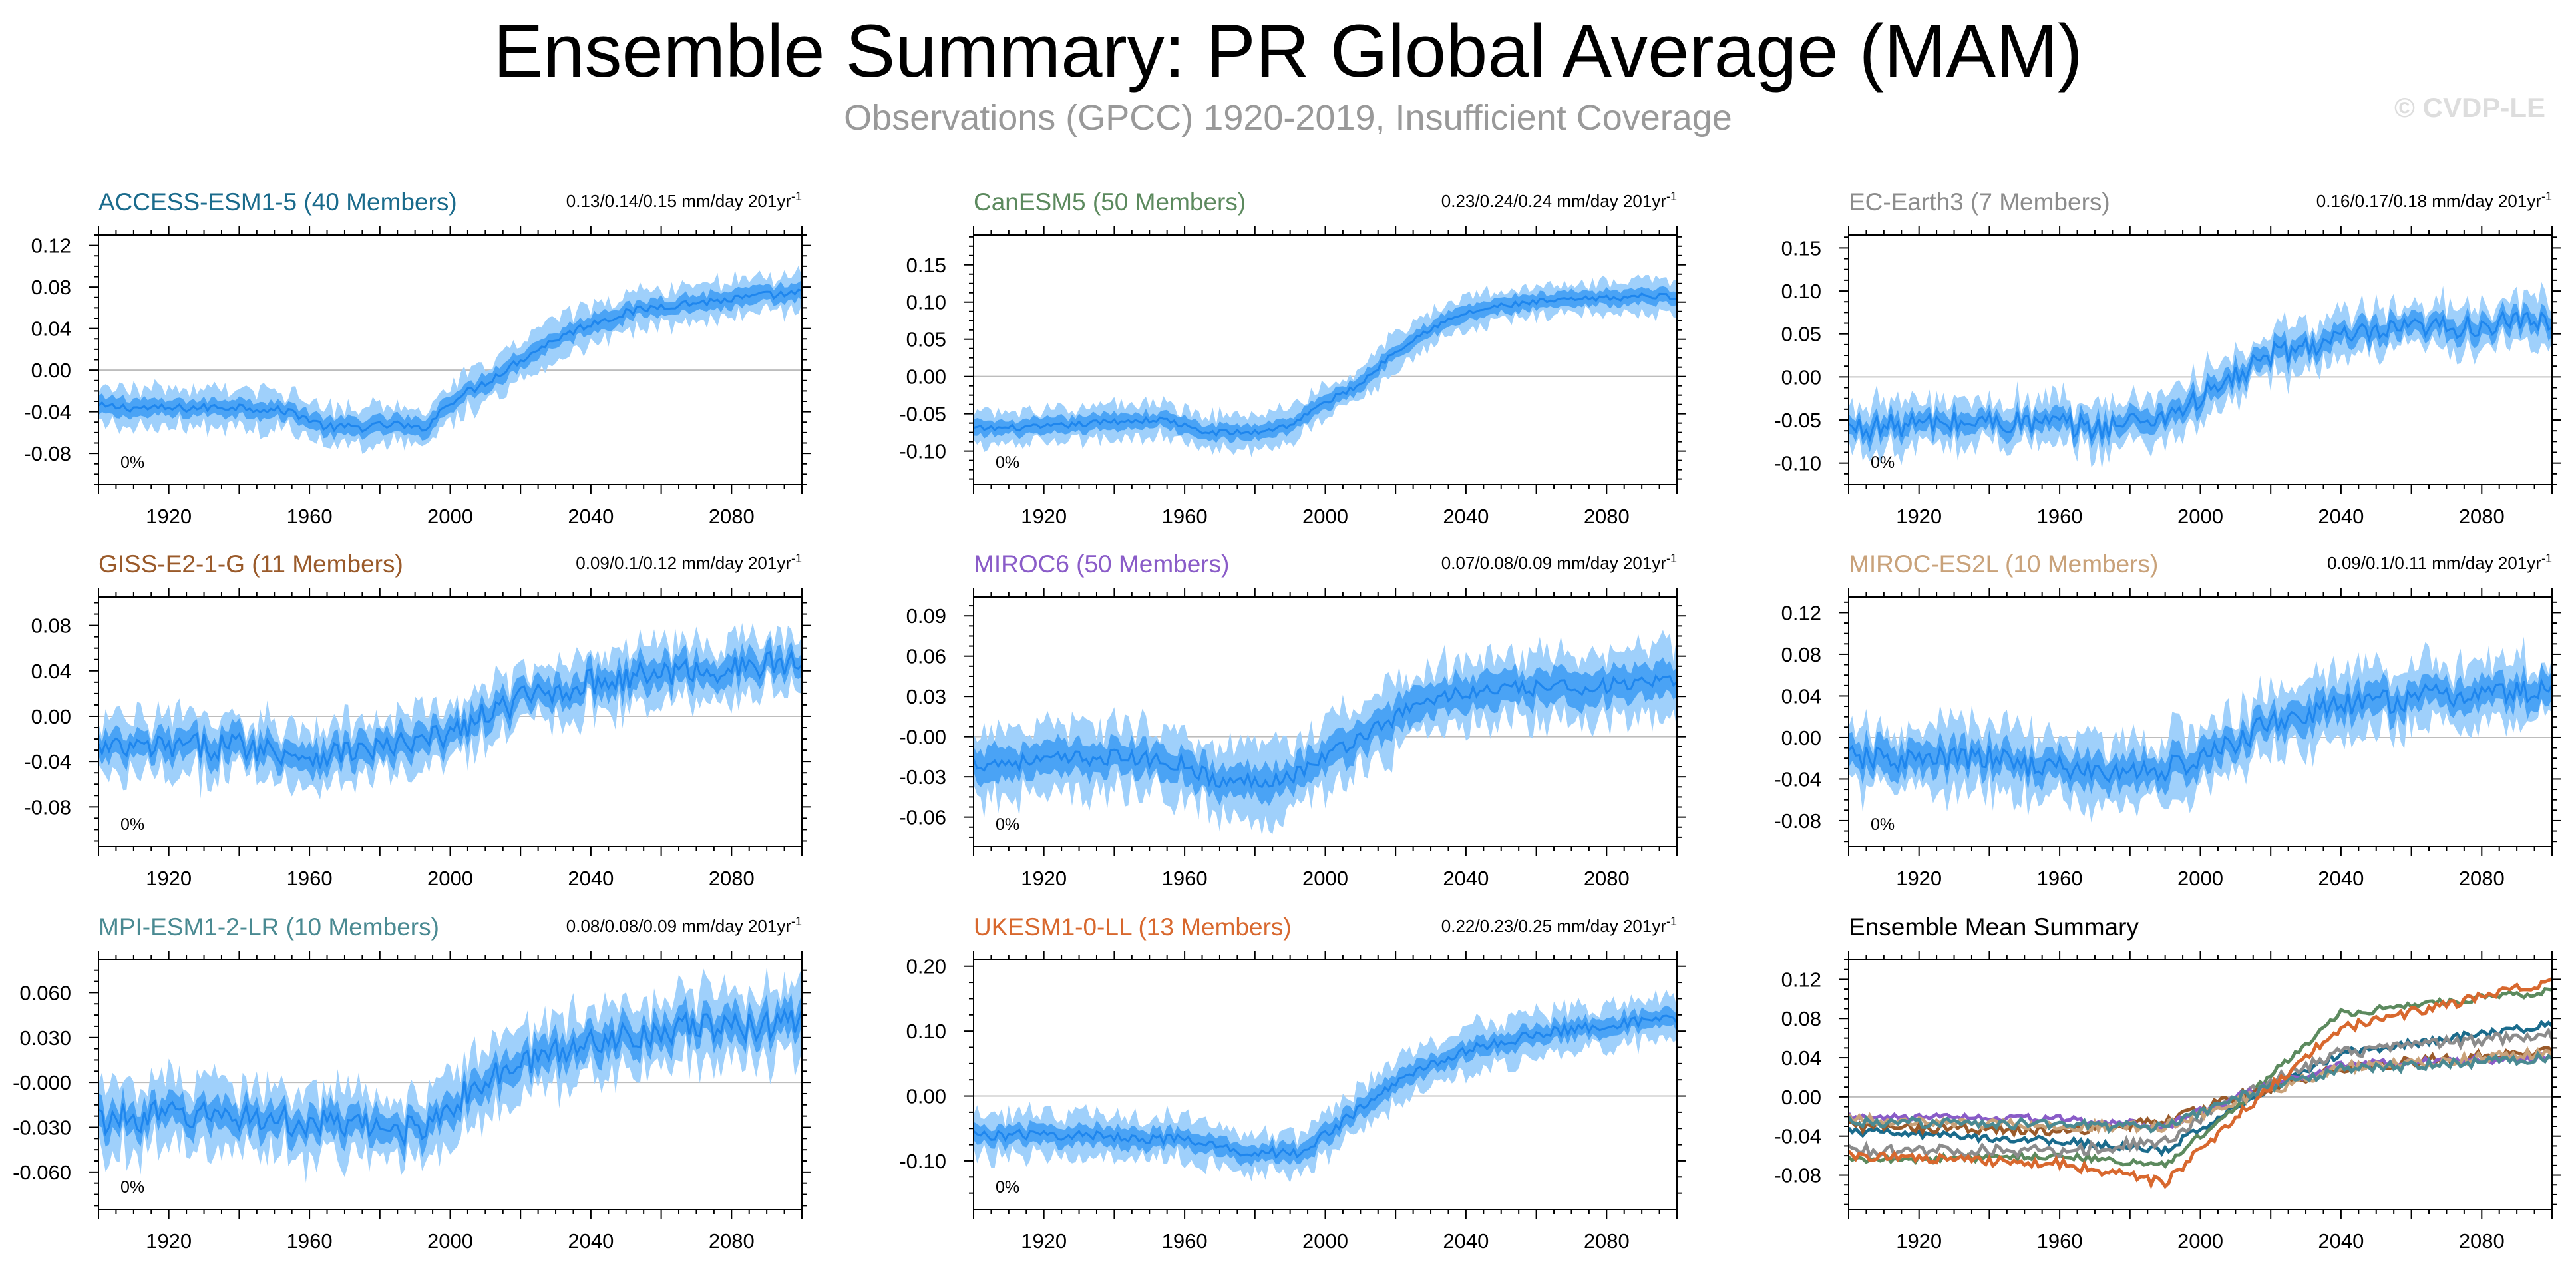 This screenshot has height=1280, width=2576. Describe the element at coordinates (1559, 926) in the screenshot. I see `trend-label: 0.22/0.23/0.25 mm/day 201yr-1` at that location.